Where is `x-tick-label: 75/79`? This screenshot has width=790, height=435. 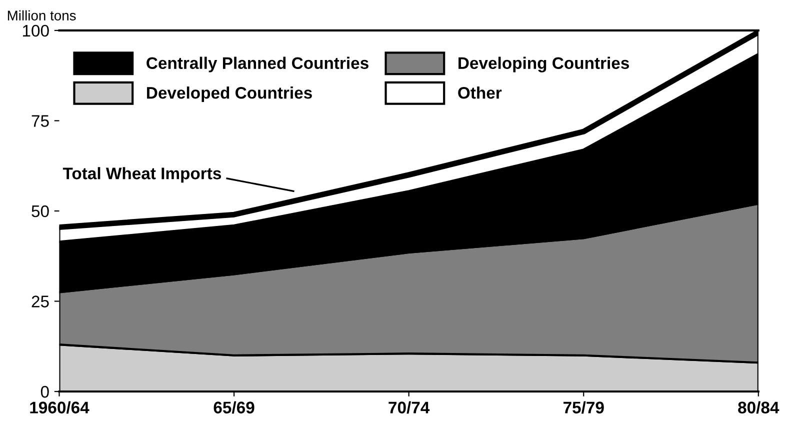
x-tick-label: 75/79 is located at coordinates (583, 407).